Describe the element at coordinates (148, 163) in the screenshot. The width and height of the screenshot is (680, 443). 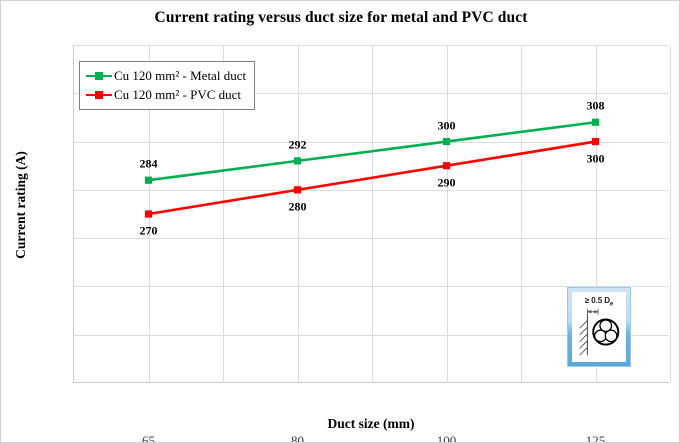
I see `data-point-label: 284` at that location.